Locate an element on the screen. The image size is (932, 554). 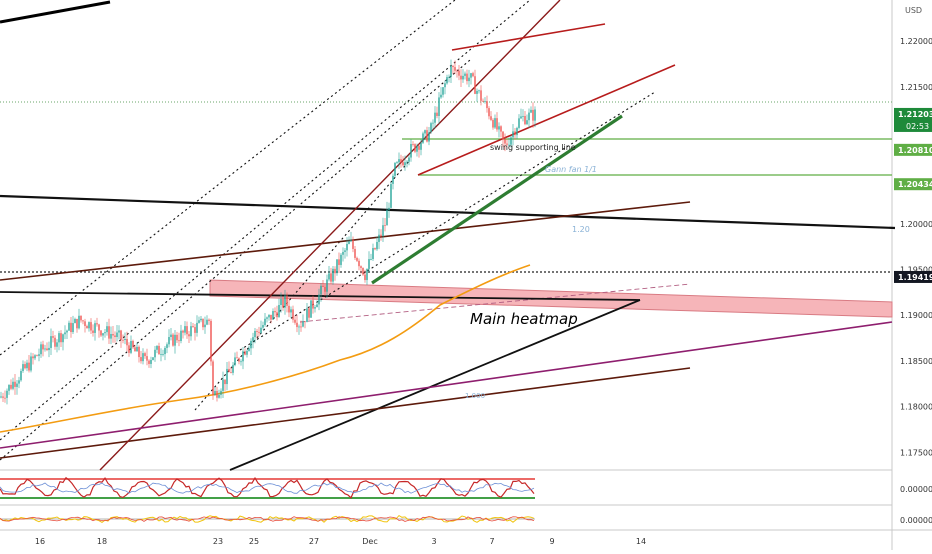
annotation-gann: Gann fan 1/1 is located at coordinates (571, 169).